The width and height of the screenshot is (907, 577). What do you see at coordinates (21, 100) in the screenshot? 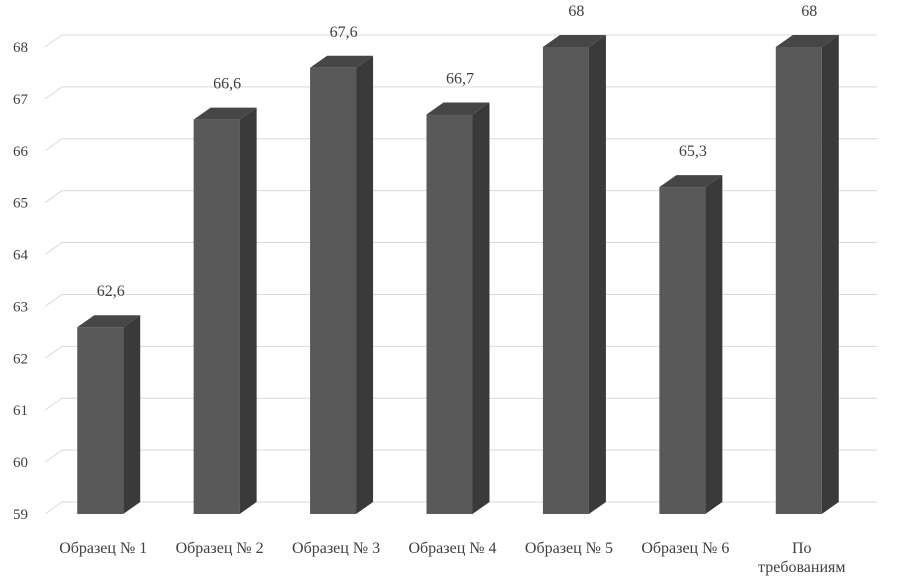
I see `y-tick-label: 67` at bounding box center [21, 100].